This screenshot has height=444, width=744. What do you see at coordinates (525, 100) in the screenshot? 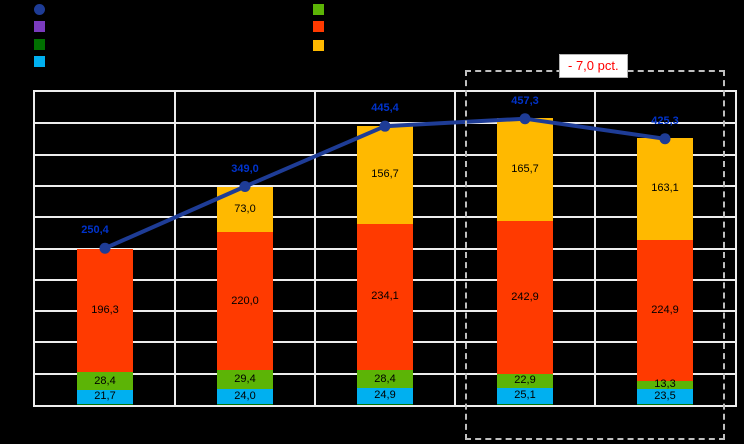
I see `line-value-4: 457,3` at bounding box center [525, 100].